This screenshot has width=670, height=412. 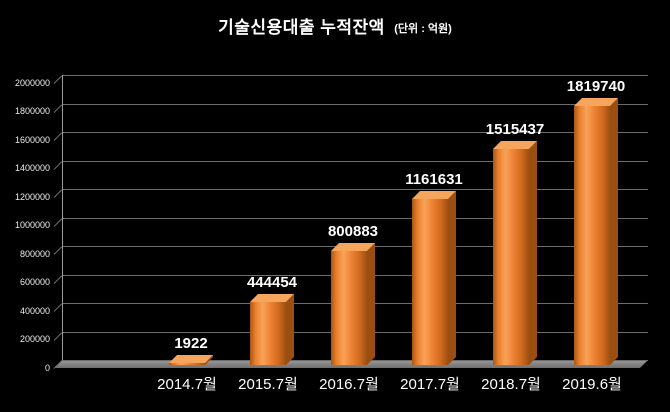 What do you see at coordinates (301, 27) in the screenshot?
I see `chart-title-text: 기술신용대출 누적잔액` at bounding box center [301, 27].